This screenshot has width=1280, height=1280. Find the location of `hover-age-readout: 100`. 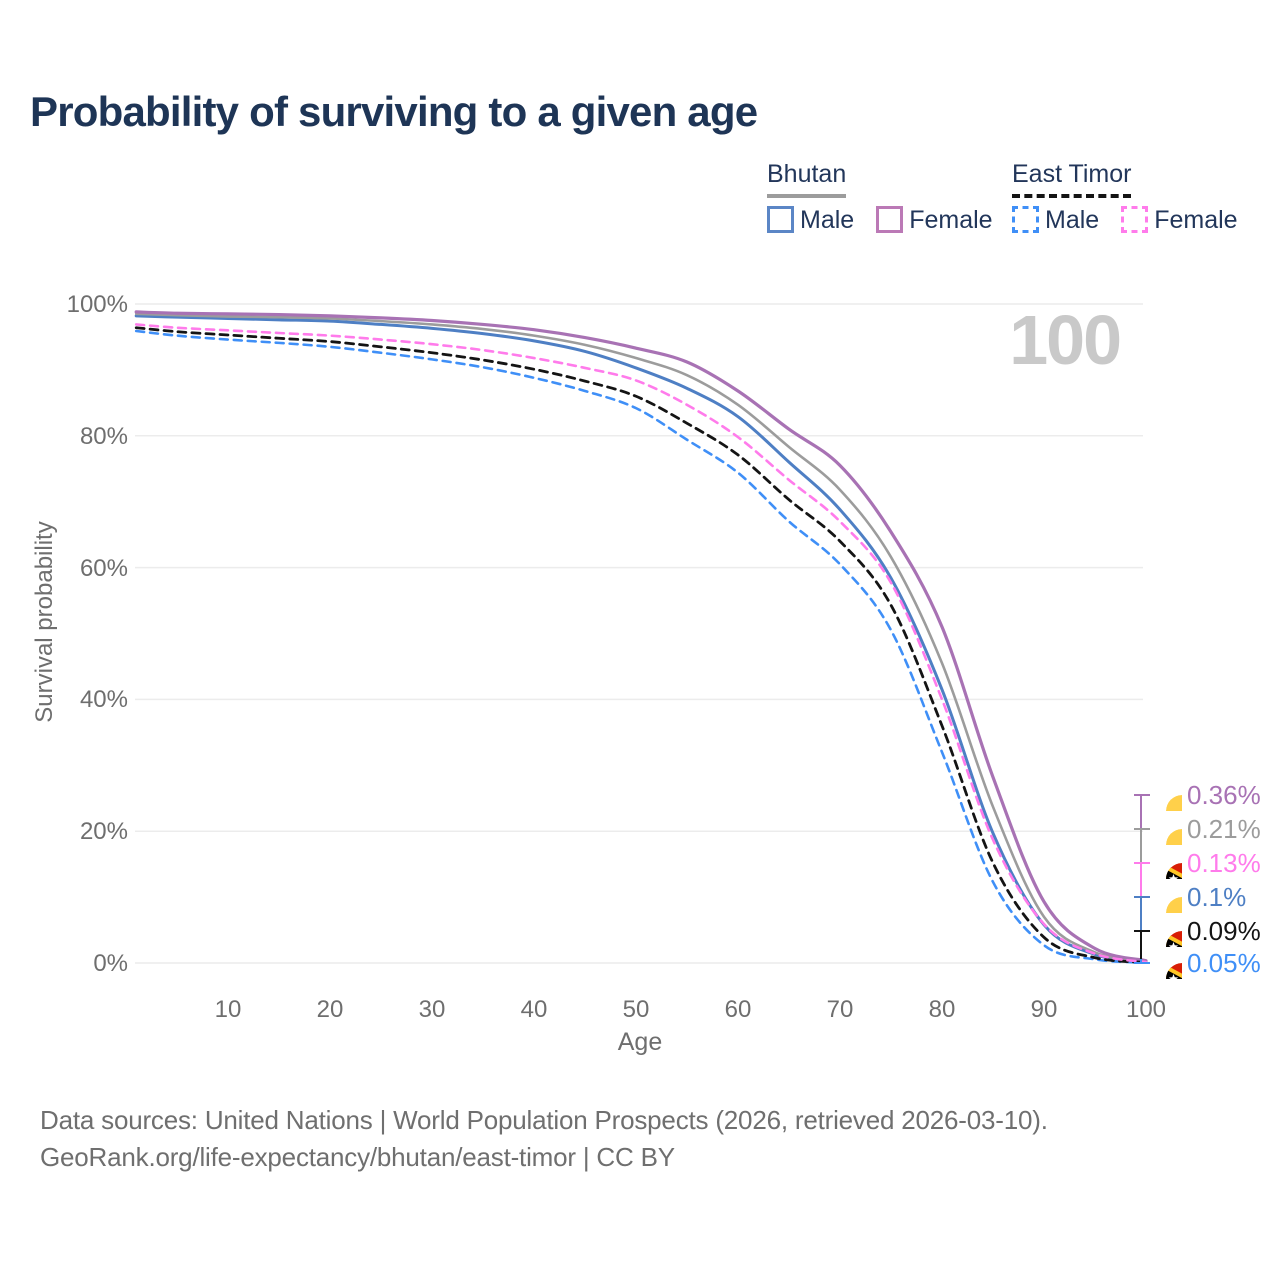

hover-age-readout: 100 is located at coordinates (1065, 340).